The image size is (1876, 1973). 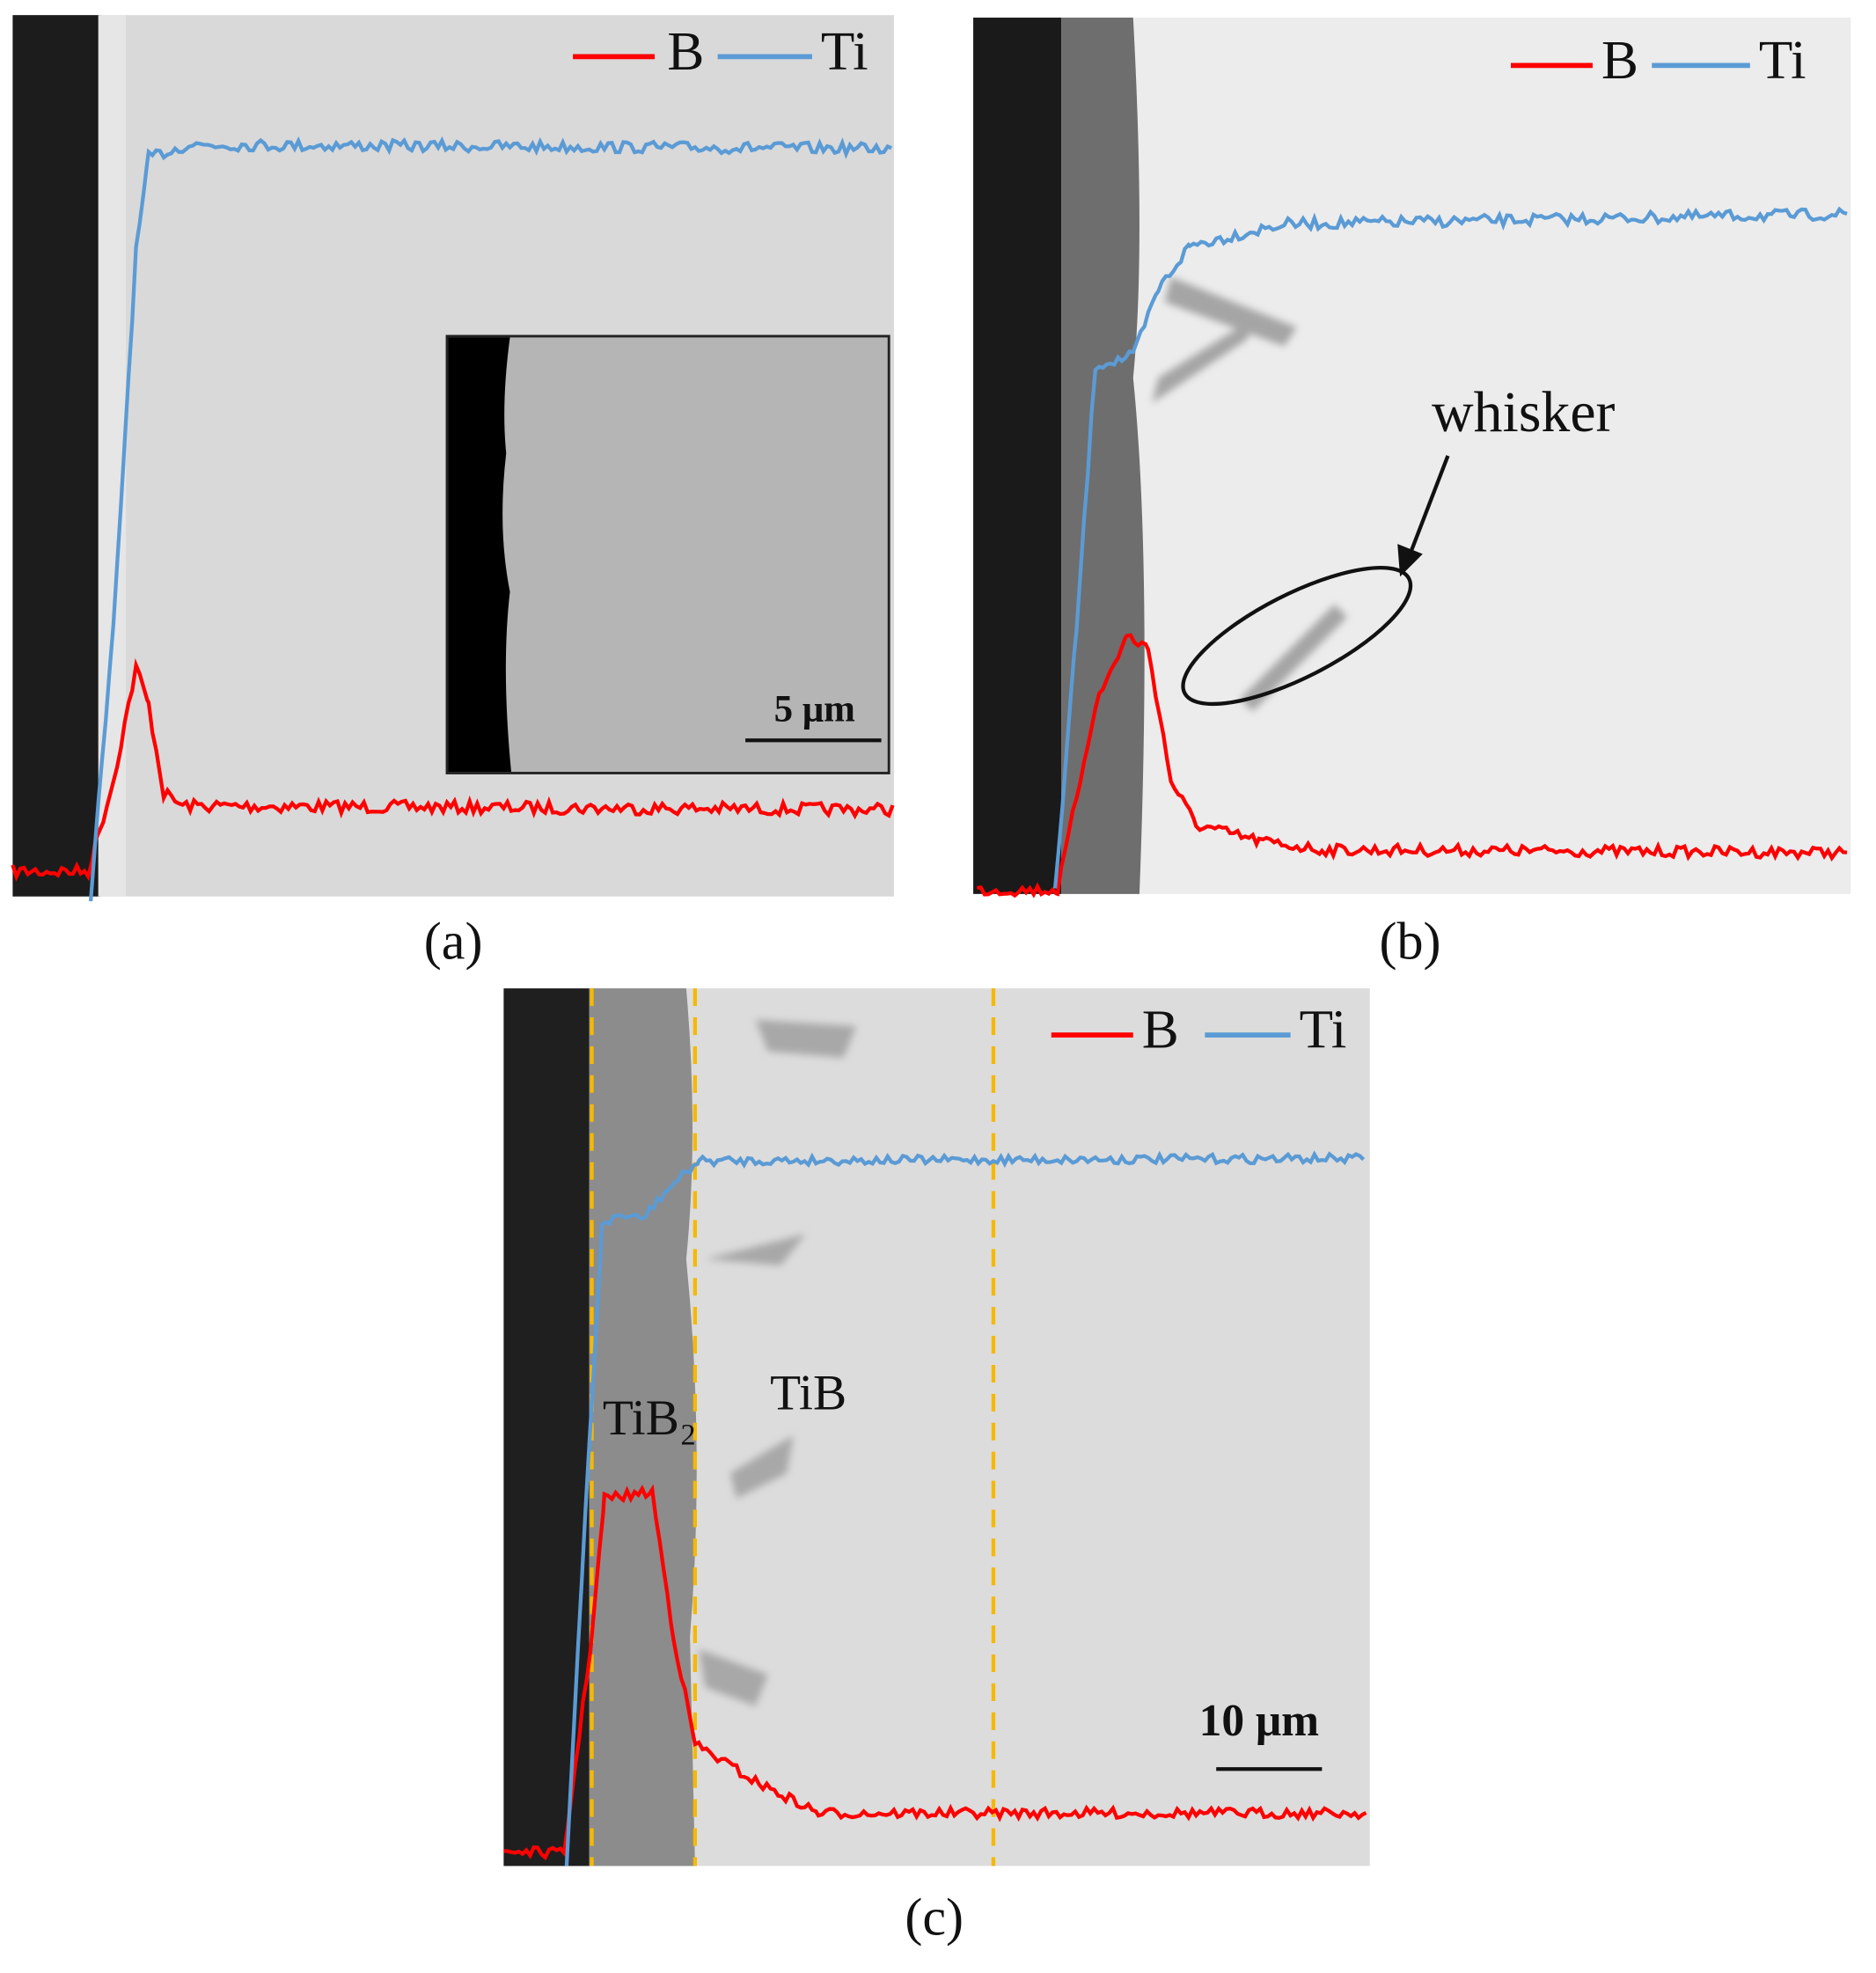 What do you see at coordinates (650, 1418) in the screenshot?
I see `phase-label: TiB₂` at bounding box center [650, 1418].